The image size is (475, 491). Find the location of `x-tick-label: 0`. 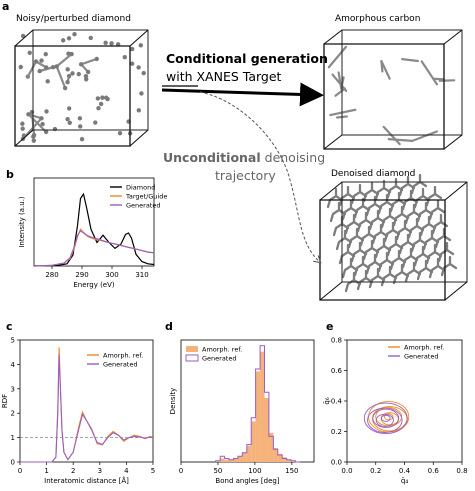

x-tick-label: 0 is located at coordinates (181, 471).